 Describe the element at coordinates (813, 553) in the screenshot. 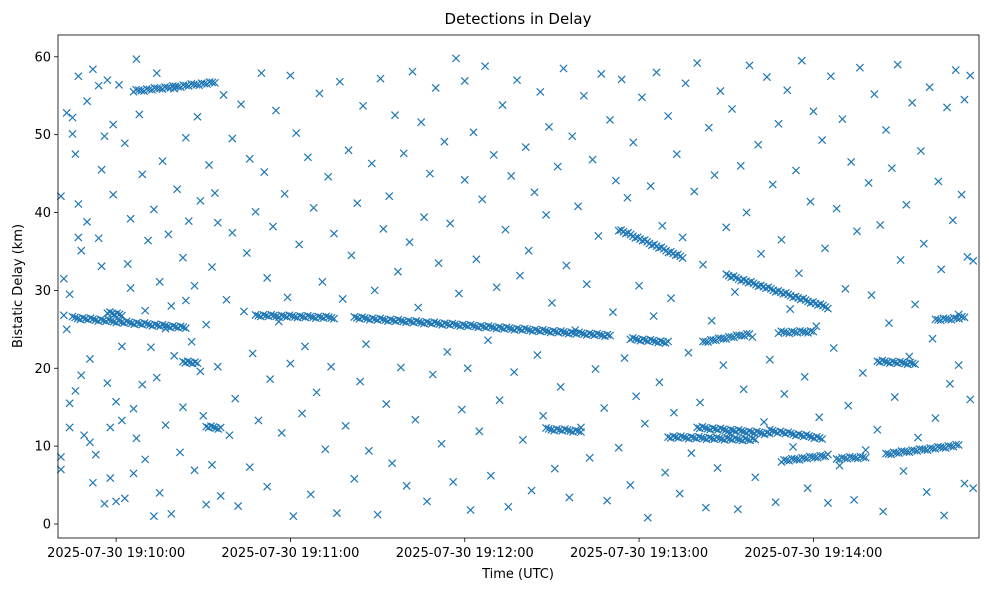

I see `x-tick-label: 2025-07-30 19:14:00` at that location.